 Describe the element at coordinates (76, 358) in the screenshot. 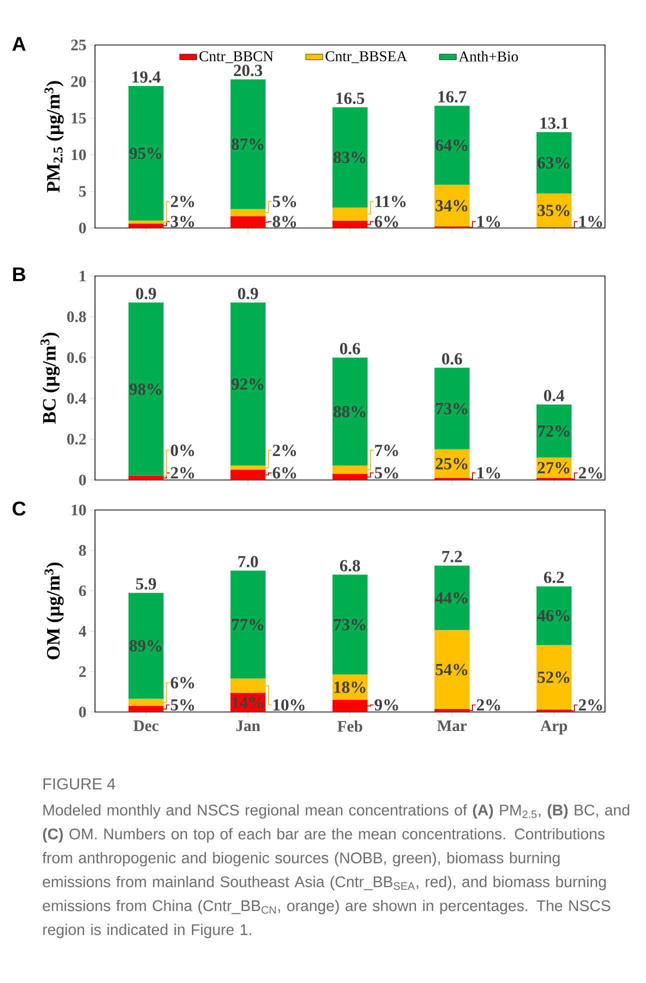

I see `y-tick-label: 0.6` at that location.